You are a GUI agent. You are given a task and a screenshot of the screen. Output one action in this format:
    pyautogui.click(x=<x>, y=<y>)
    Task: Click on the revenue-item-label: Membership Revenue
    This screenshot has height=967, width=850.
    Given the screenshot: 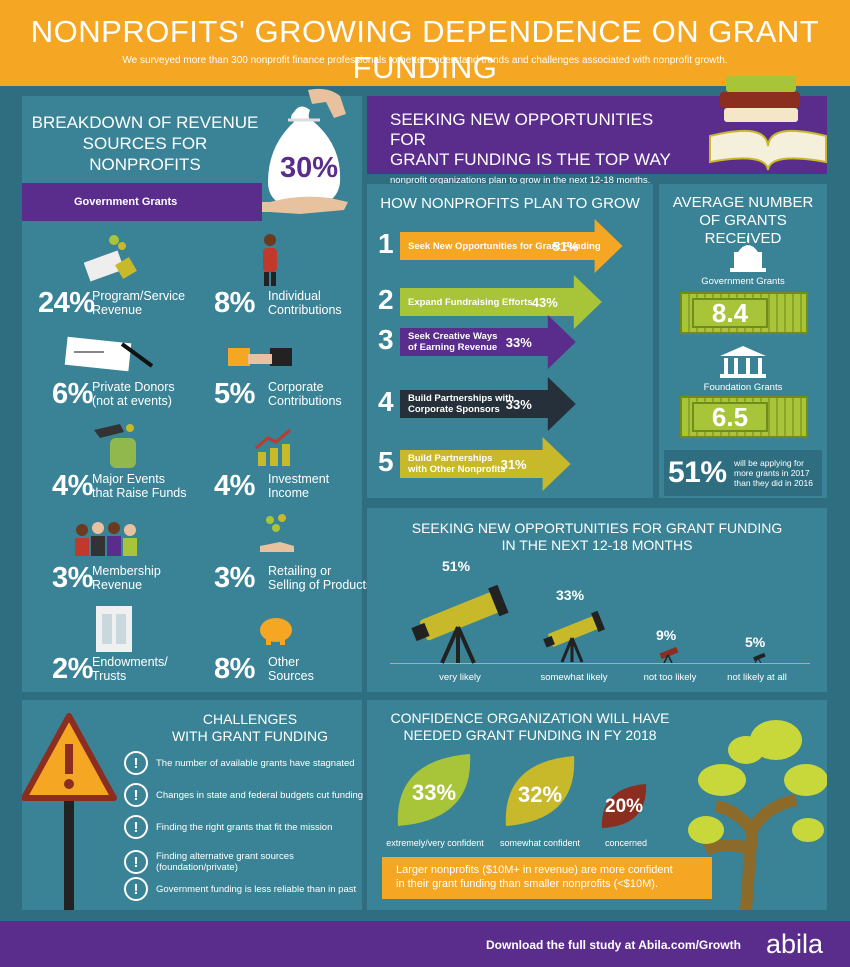 What is the action you would take?
    pyautogui.click(x=142, y=578)
    